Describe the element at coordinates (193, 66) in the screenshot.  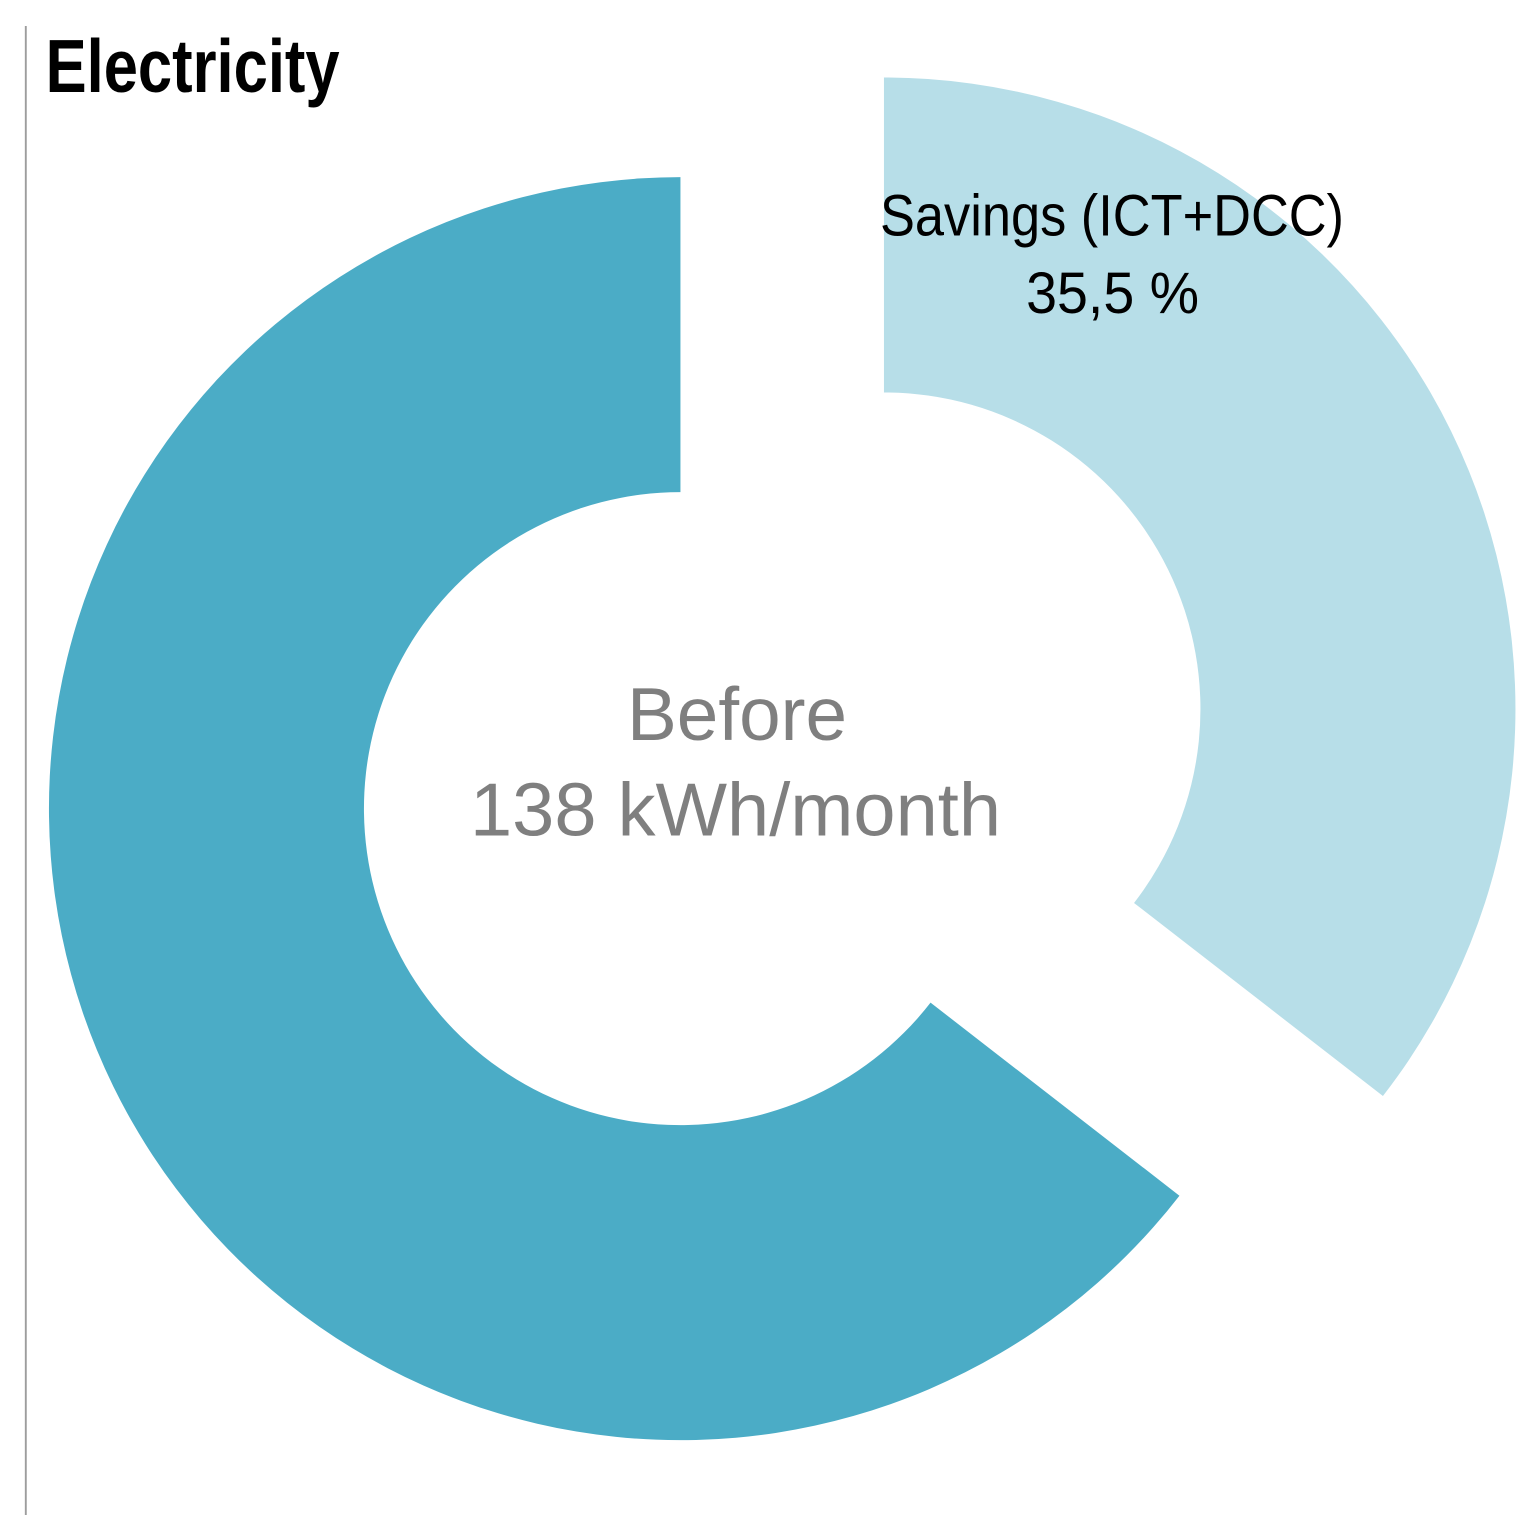
I see `svg-text: Electricity` at that location.